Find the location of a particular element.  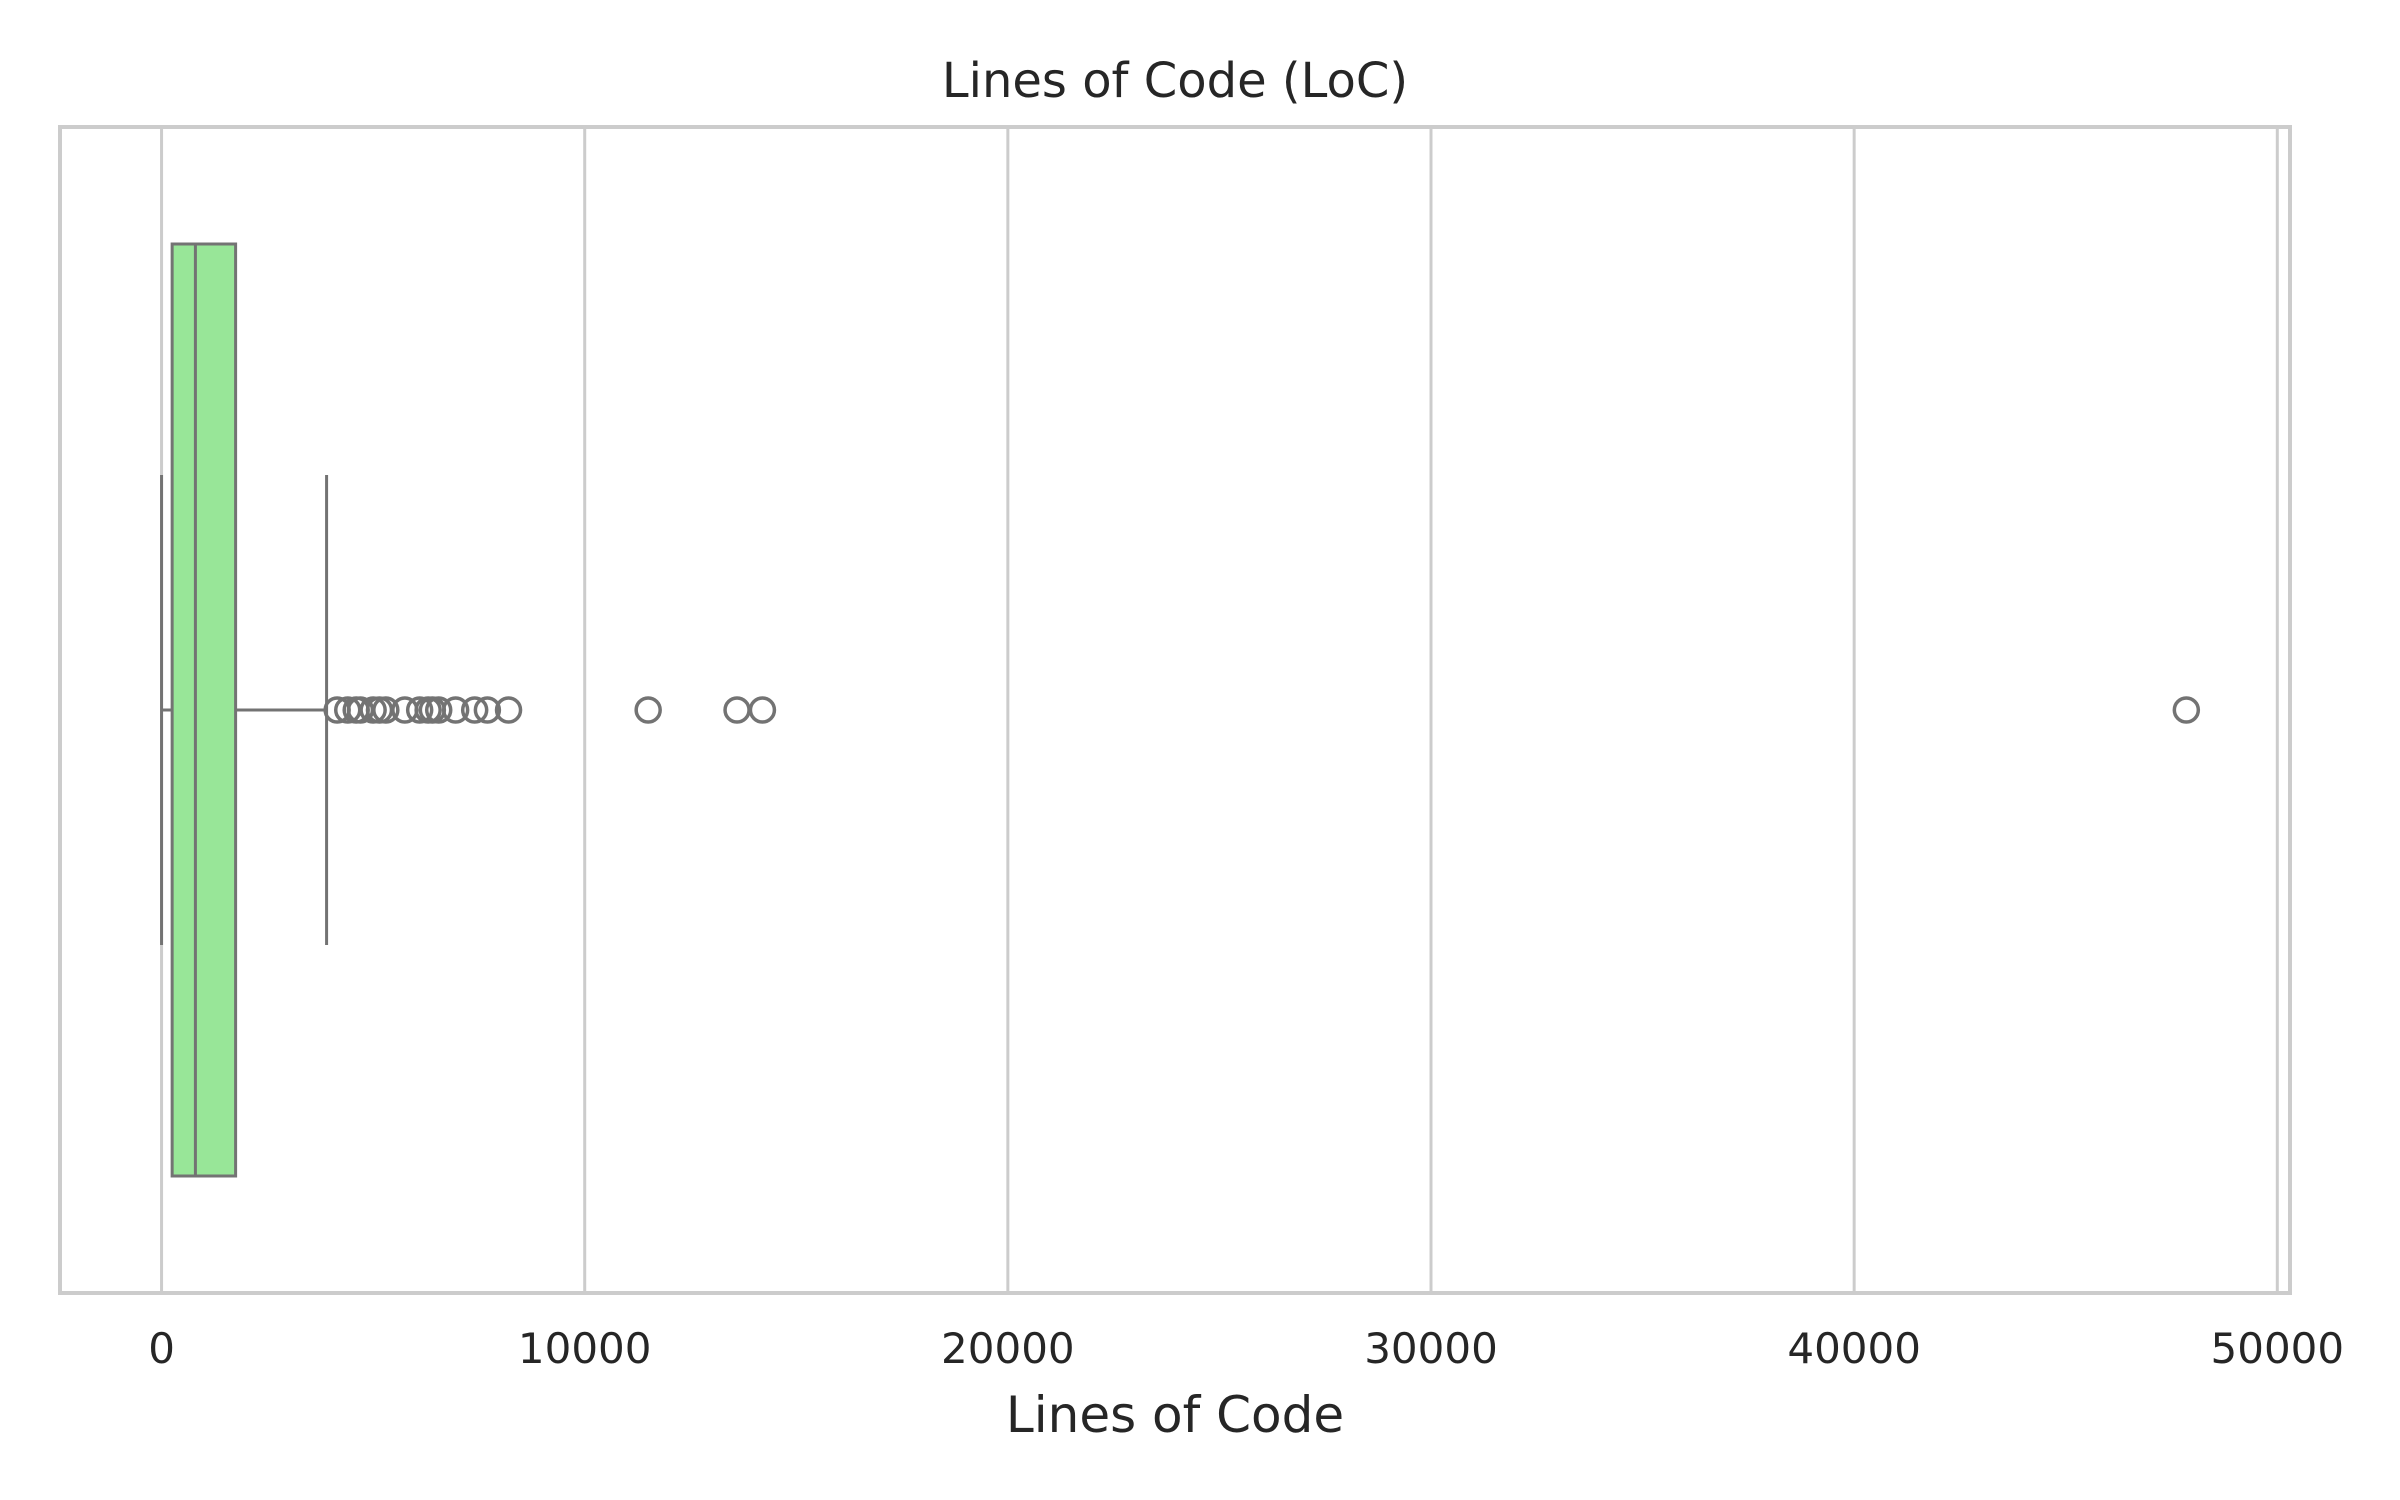

x-tick-labels: 0 10000 20000 30000 40000 50000 is located at coordinates (1246, 1348).